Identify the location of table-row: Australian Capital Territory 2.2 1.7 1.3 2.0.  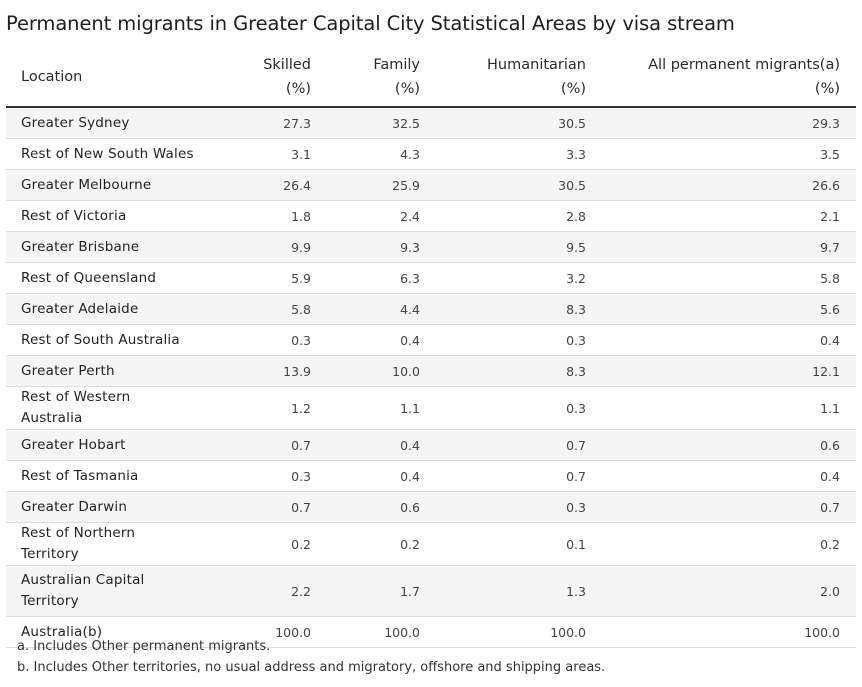
(431, 591).